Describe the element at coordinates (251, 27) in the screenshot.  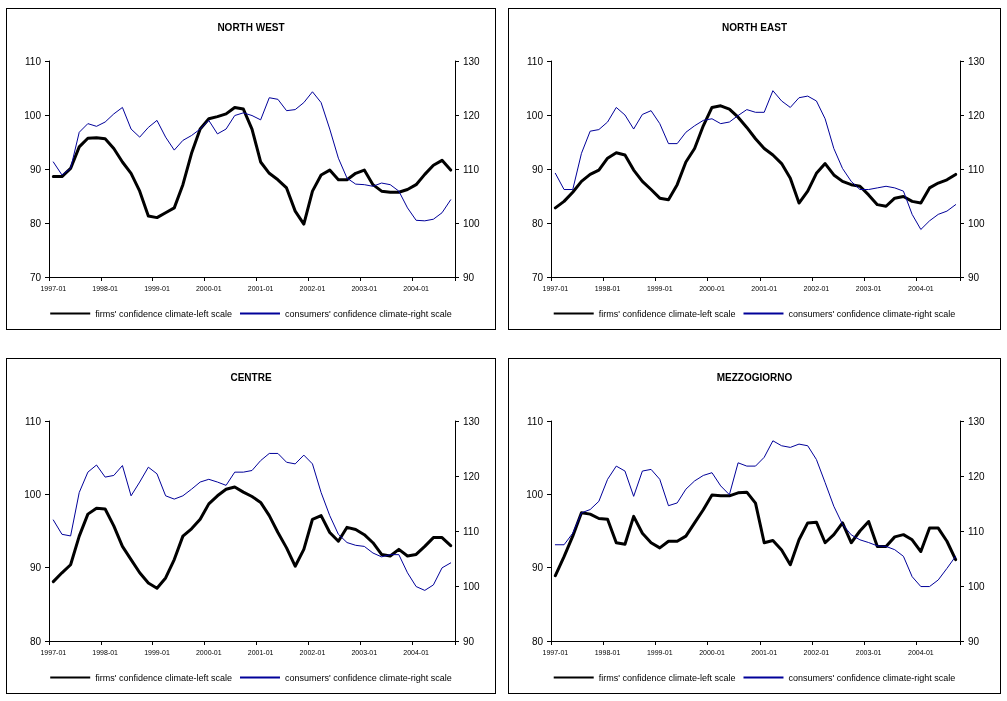
I see `chart-title: NORTH WEST` at that location.